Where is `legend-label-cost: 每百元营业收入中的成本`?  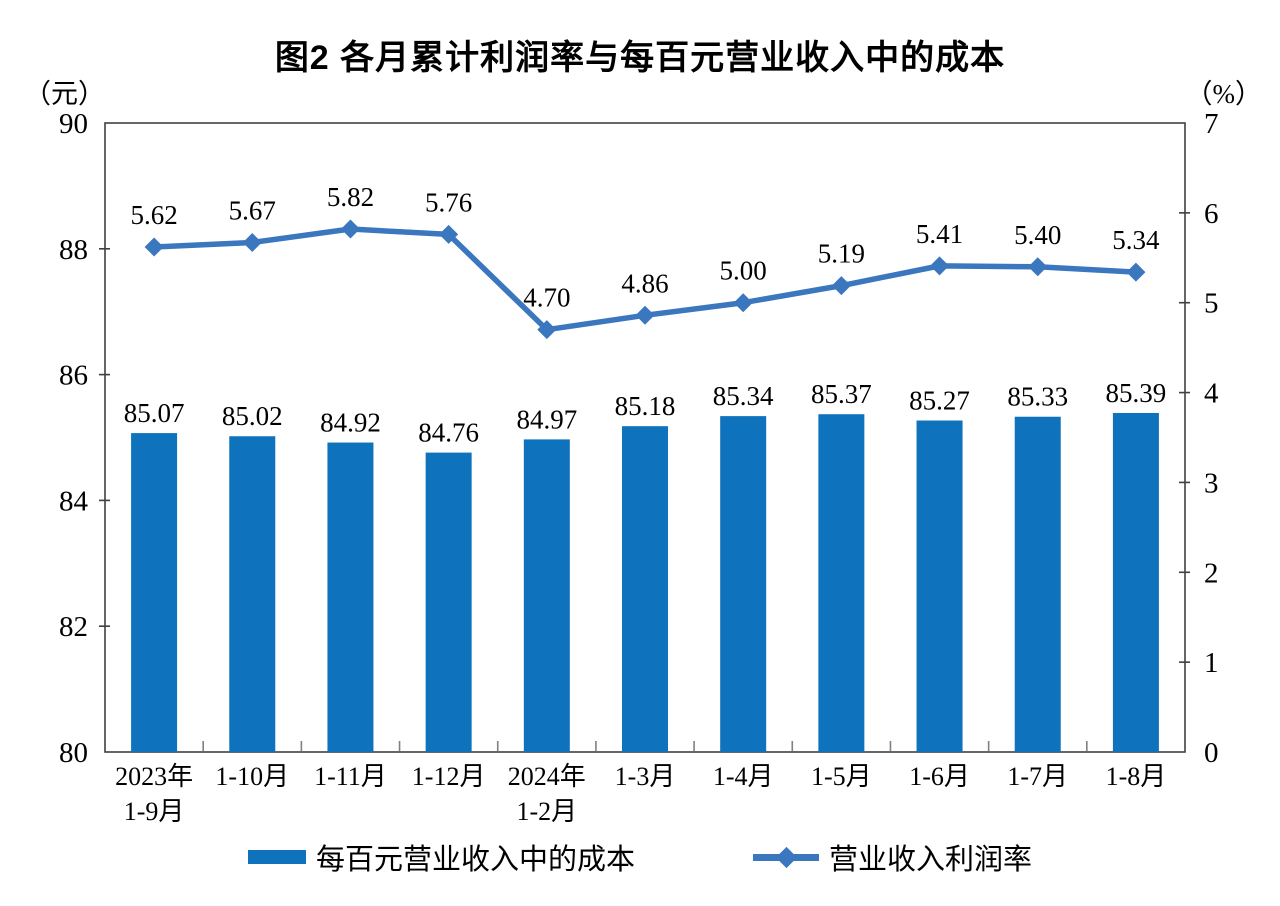
legend-label-cost: 每百元营业收入中的成本 is located at coordinates (475, 860).